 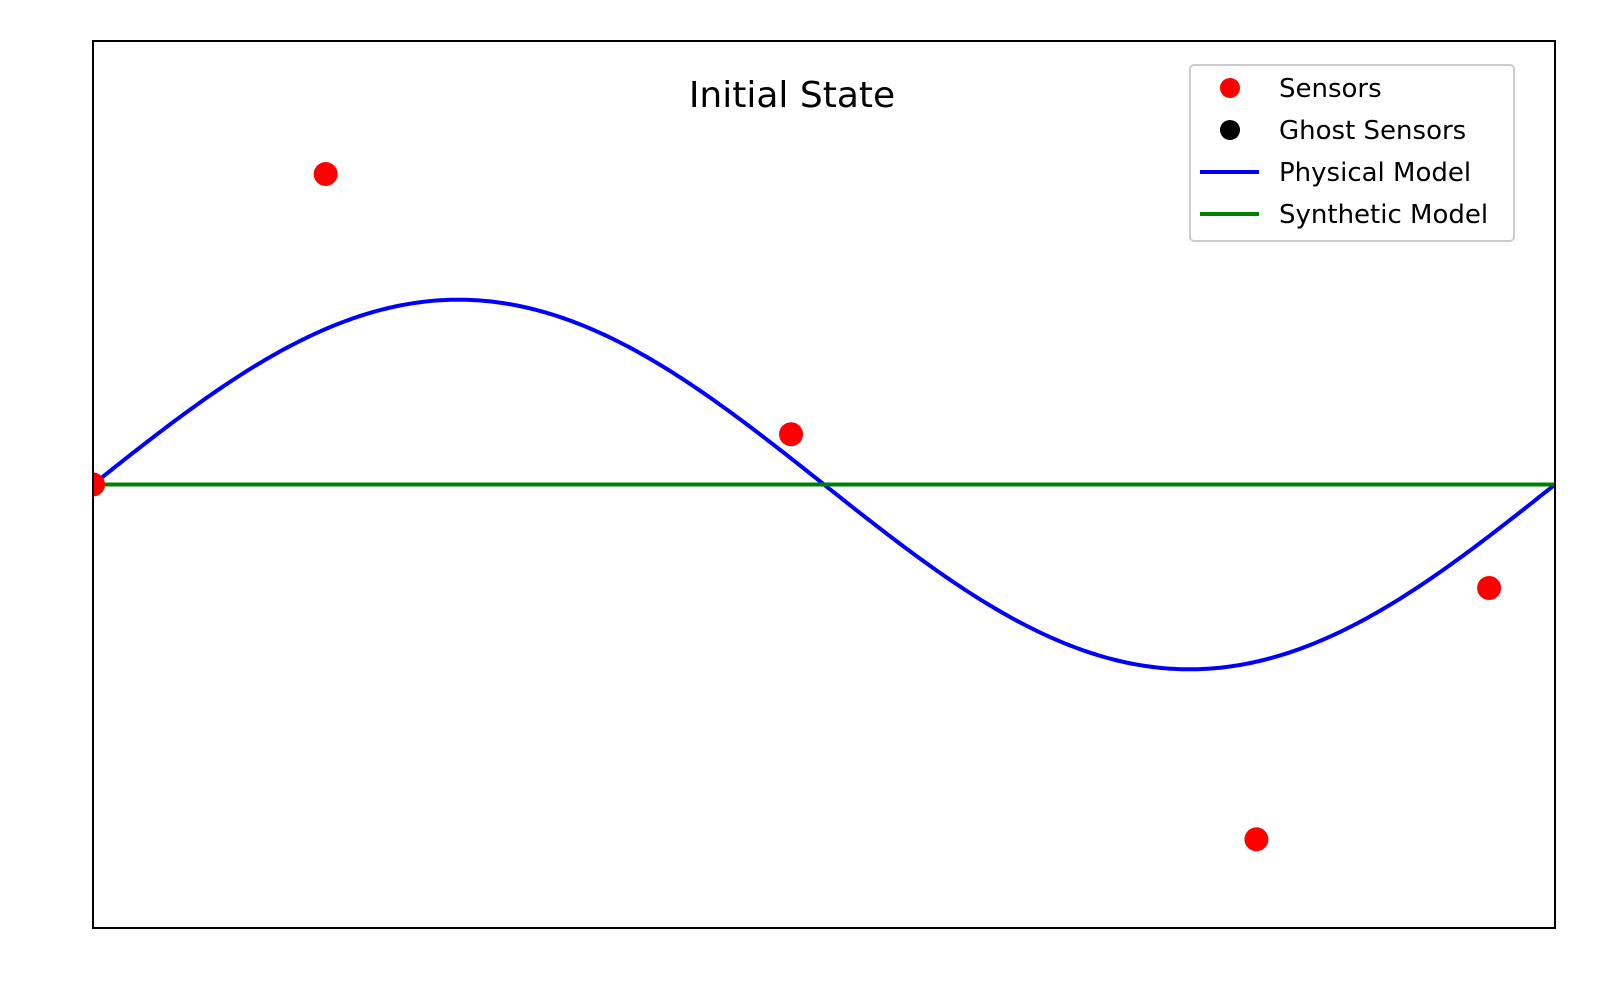 I want to click on legend-marker-ghost-sensors, so click(x=1230, y=130).